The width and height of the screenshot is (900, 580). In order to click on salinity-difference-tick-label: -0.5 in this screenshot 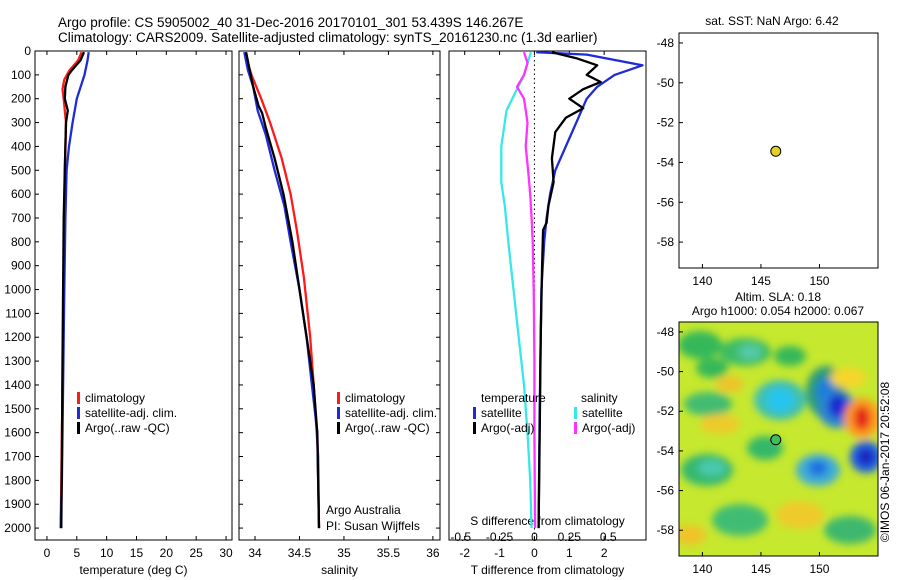, I will do `click(460, 537)`.